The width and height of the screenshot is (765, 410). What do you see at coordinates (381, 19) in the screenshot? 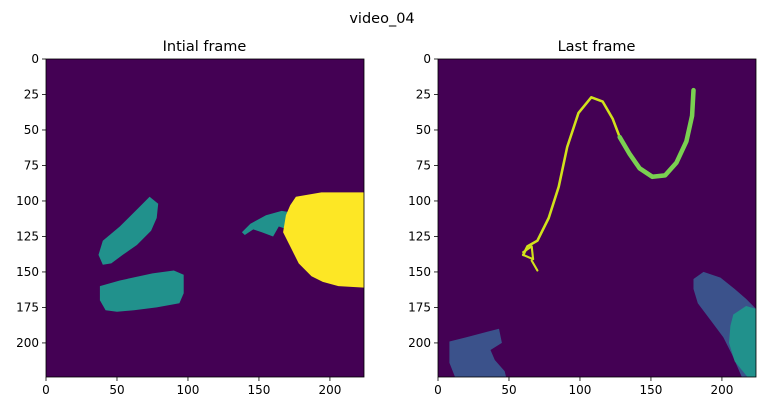
I see `figure-suptitle: video_04` at bounding box center [381, 19].